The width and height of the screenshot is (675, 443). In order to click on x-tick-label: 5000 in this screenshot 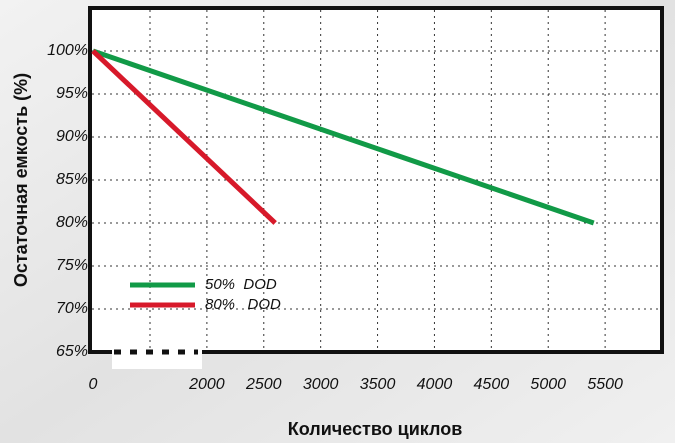, I will do `click(548, 384)`.